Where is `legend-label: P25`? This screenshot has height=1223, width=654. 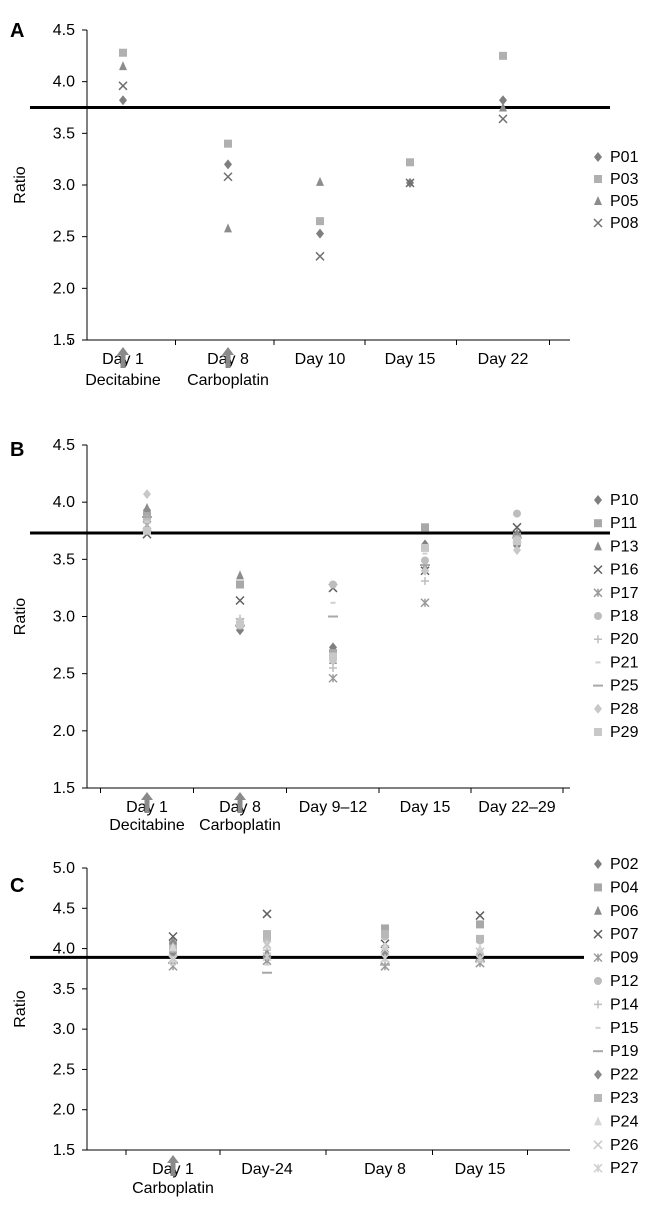
legend-label: P25 is located at coordinates (624, 686).